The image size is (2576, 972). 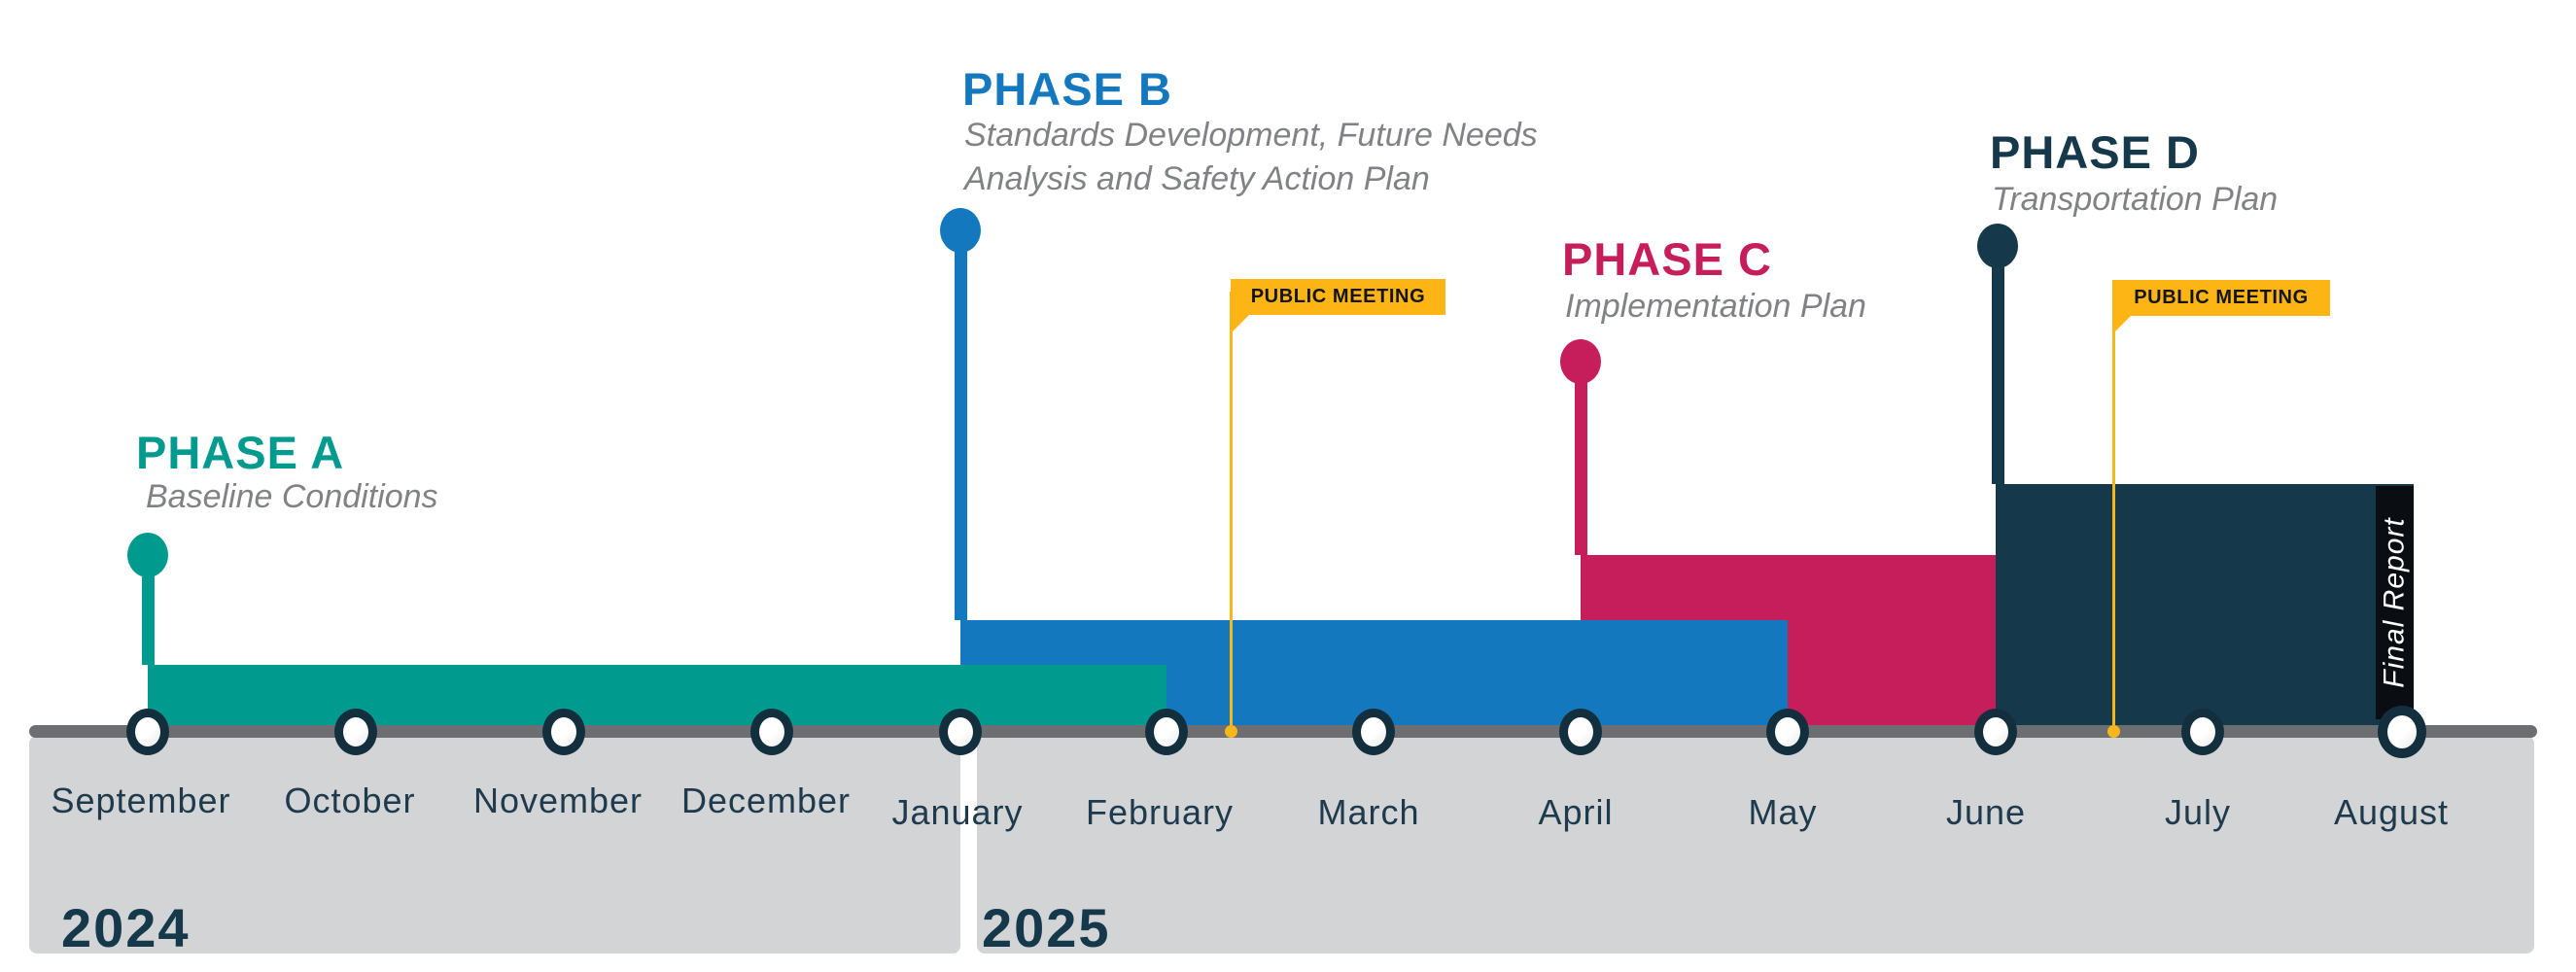 What do you see at coordinates (2198, 812) in the screenshot?
I see `month-label-july: July` at bounding box center [2198, 812].